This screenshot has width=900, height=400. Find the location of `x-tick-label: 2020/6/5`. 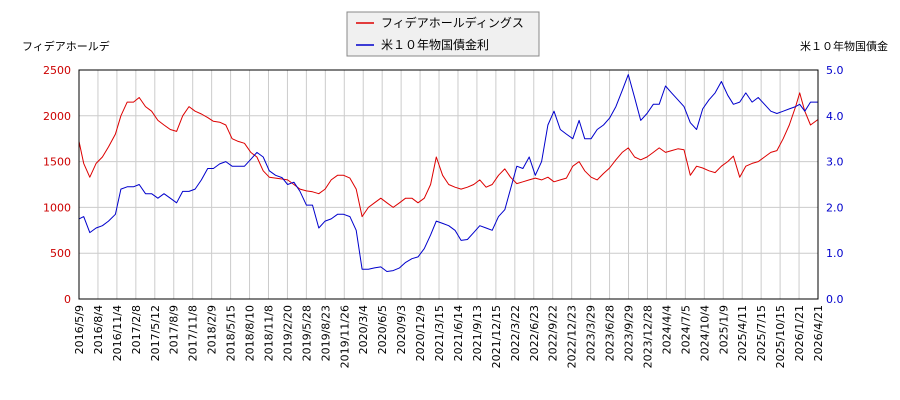

x-tick-label: 2020/6/5 is located at coordinates (382, 329).